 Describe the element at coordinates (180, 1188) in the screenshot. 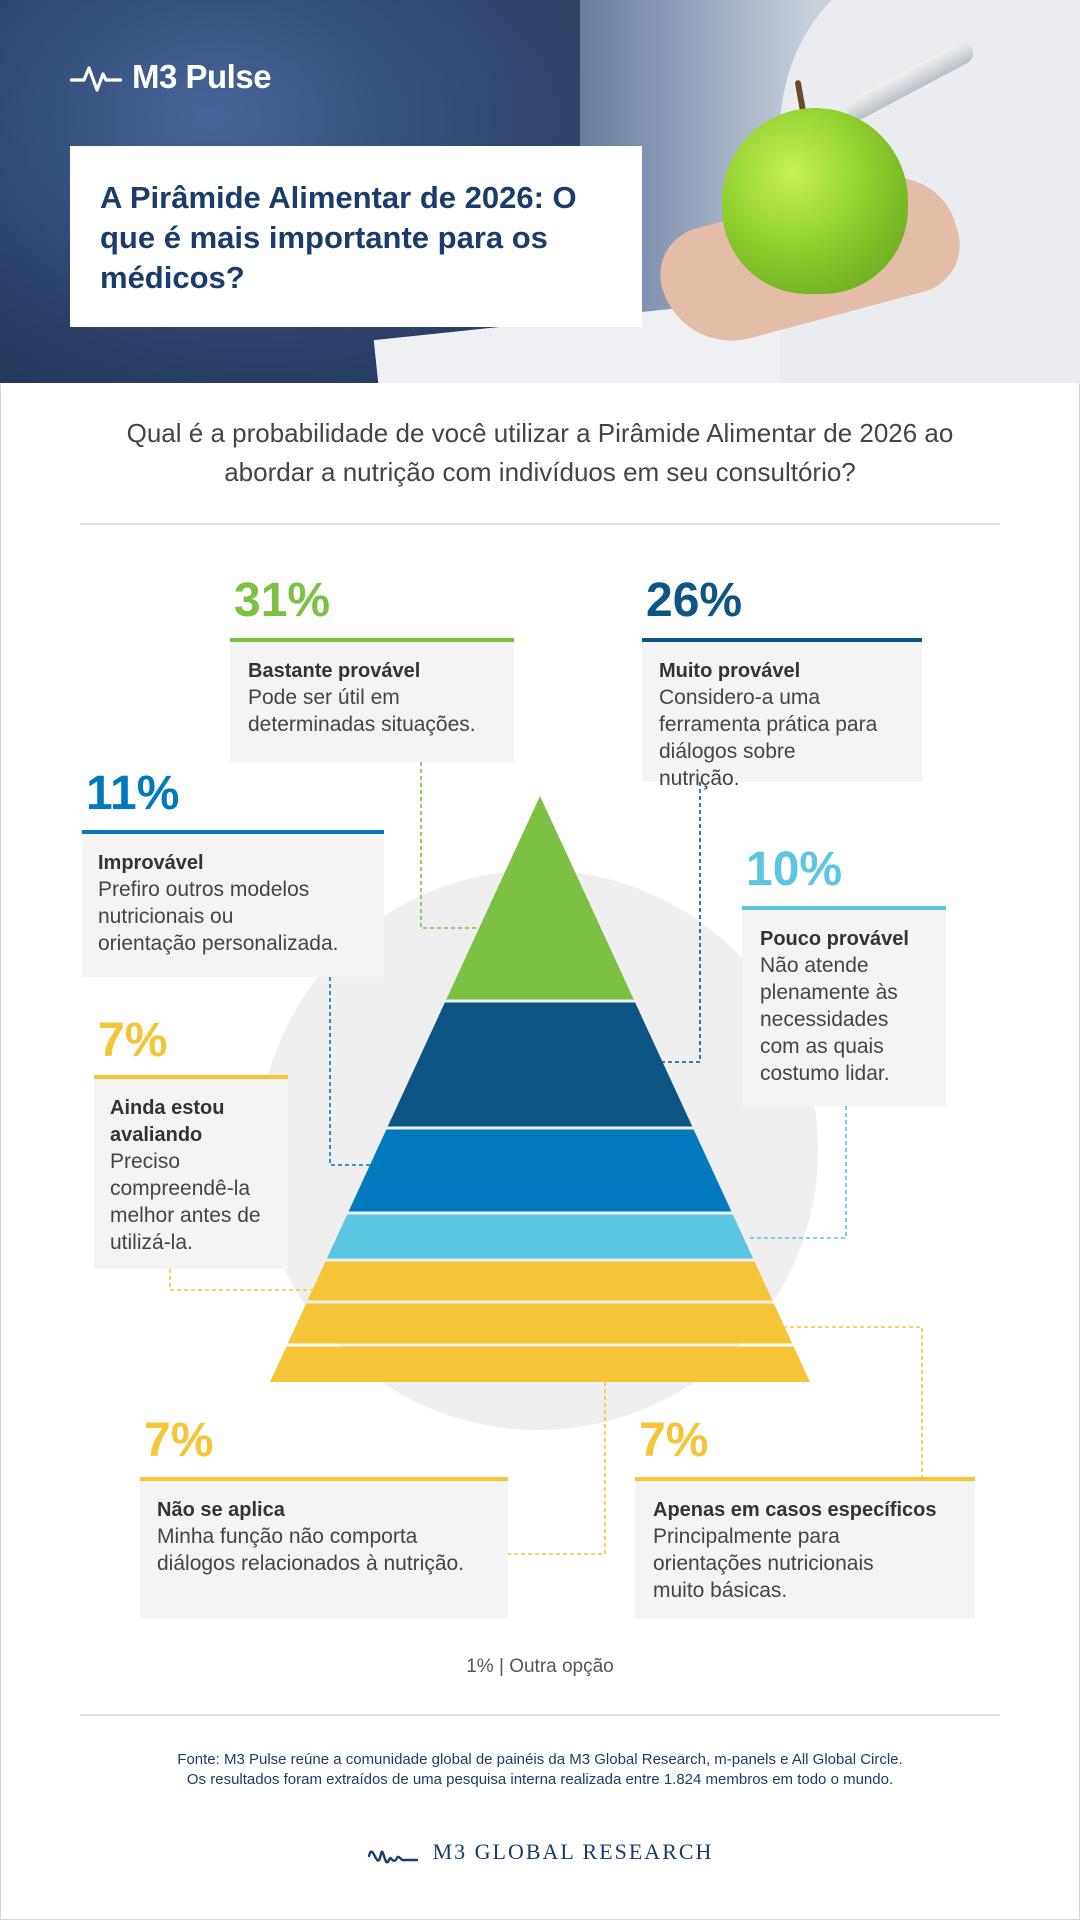

I see `category-description-5: compreendê-la` at that location.